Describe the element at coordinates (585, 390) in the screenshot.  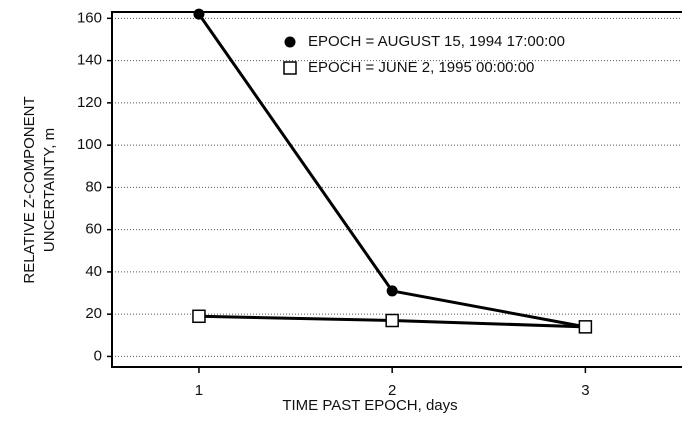
I see `x-tick-label: 3` at that location.